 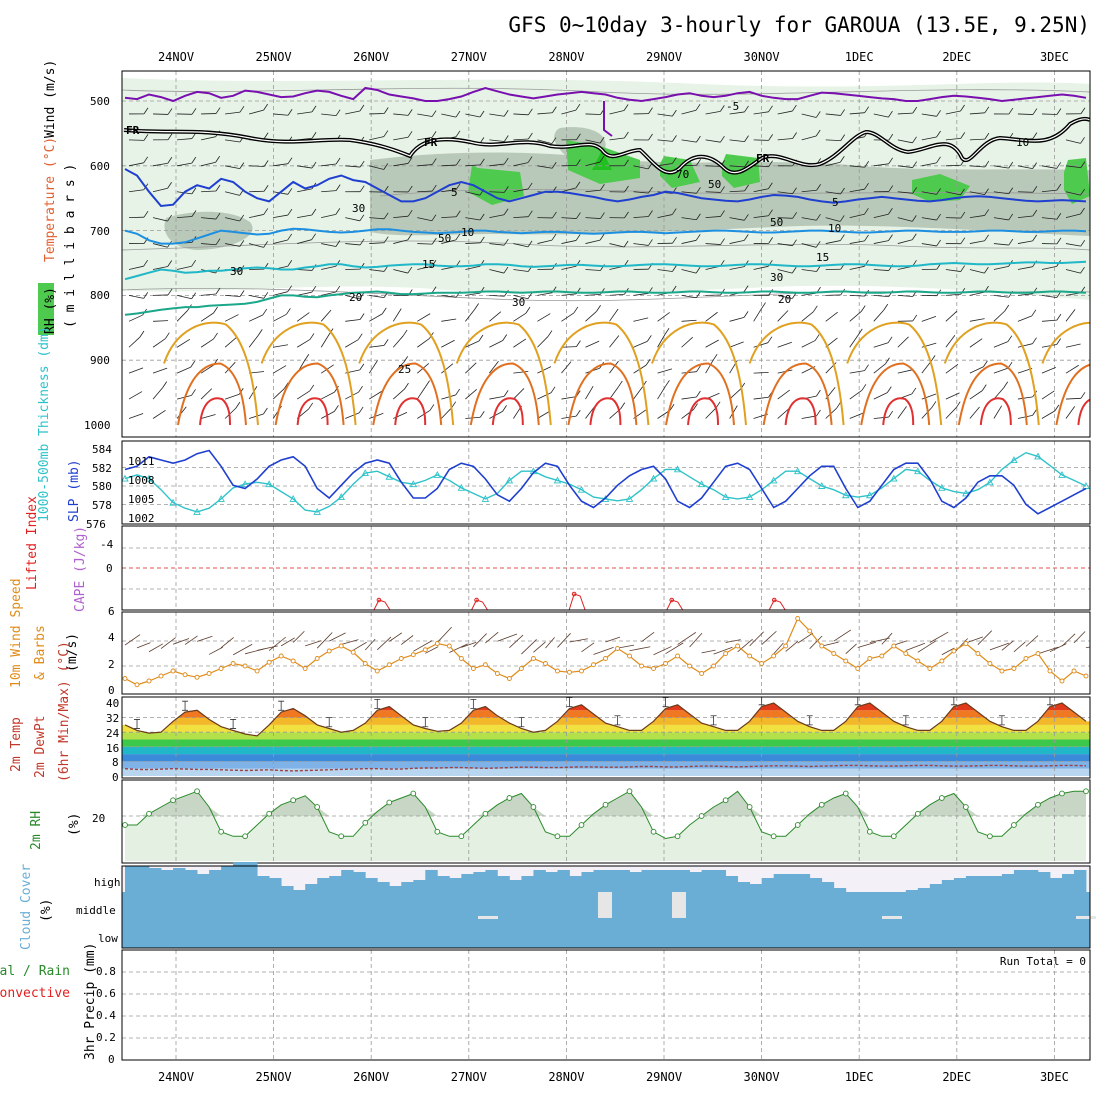 What do you see at coordinates (605, 94) in the screenshot?
I see `contour-minus5` at bounding box center [605, 94].